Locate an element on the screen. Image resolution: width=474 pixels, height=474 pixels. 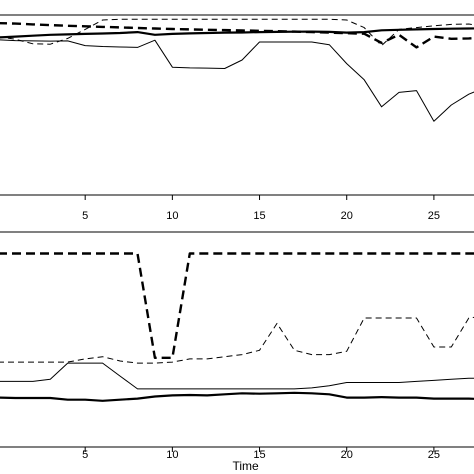
series-line-thick-dashed is located at coordinates (237, 35).